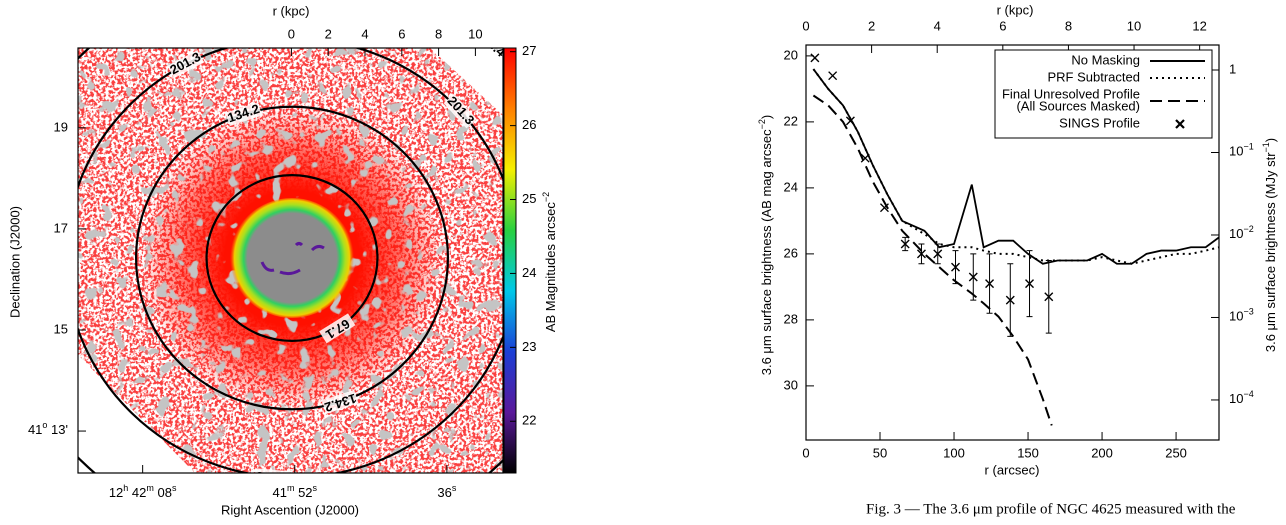  I want to click on y2-axis-label-part: −1, so click(1266, 147).